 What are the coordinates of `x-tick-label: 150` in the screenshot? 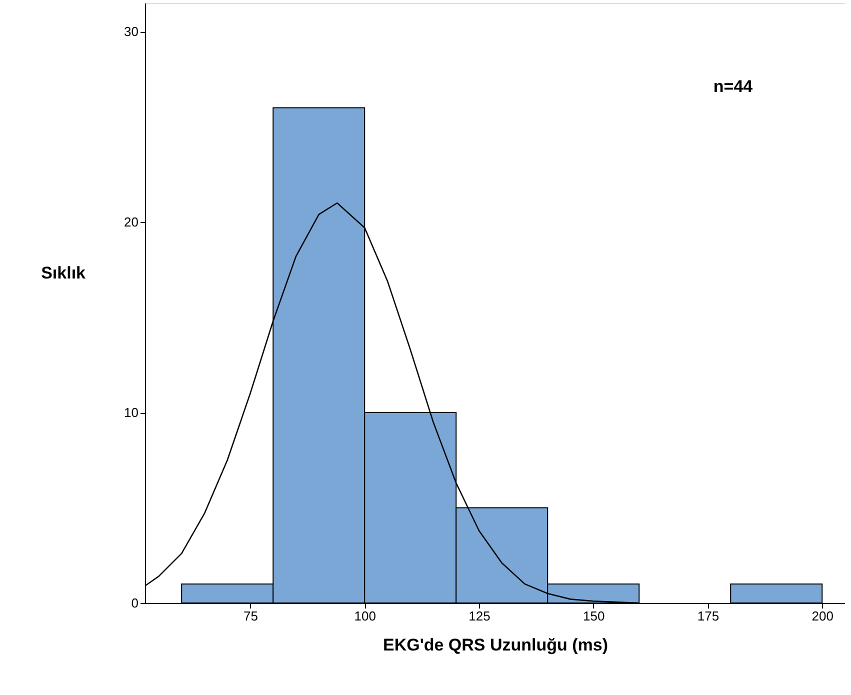 It's located at (594, 616).